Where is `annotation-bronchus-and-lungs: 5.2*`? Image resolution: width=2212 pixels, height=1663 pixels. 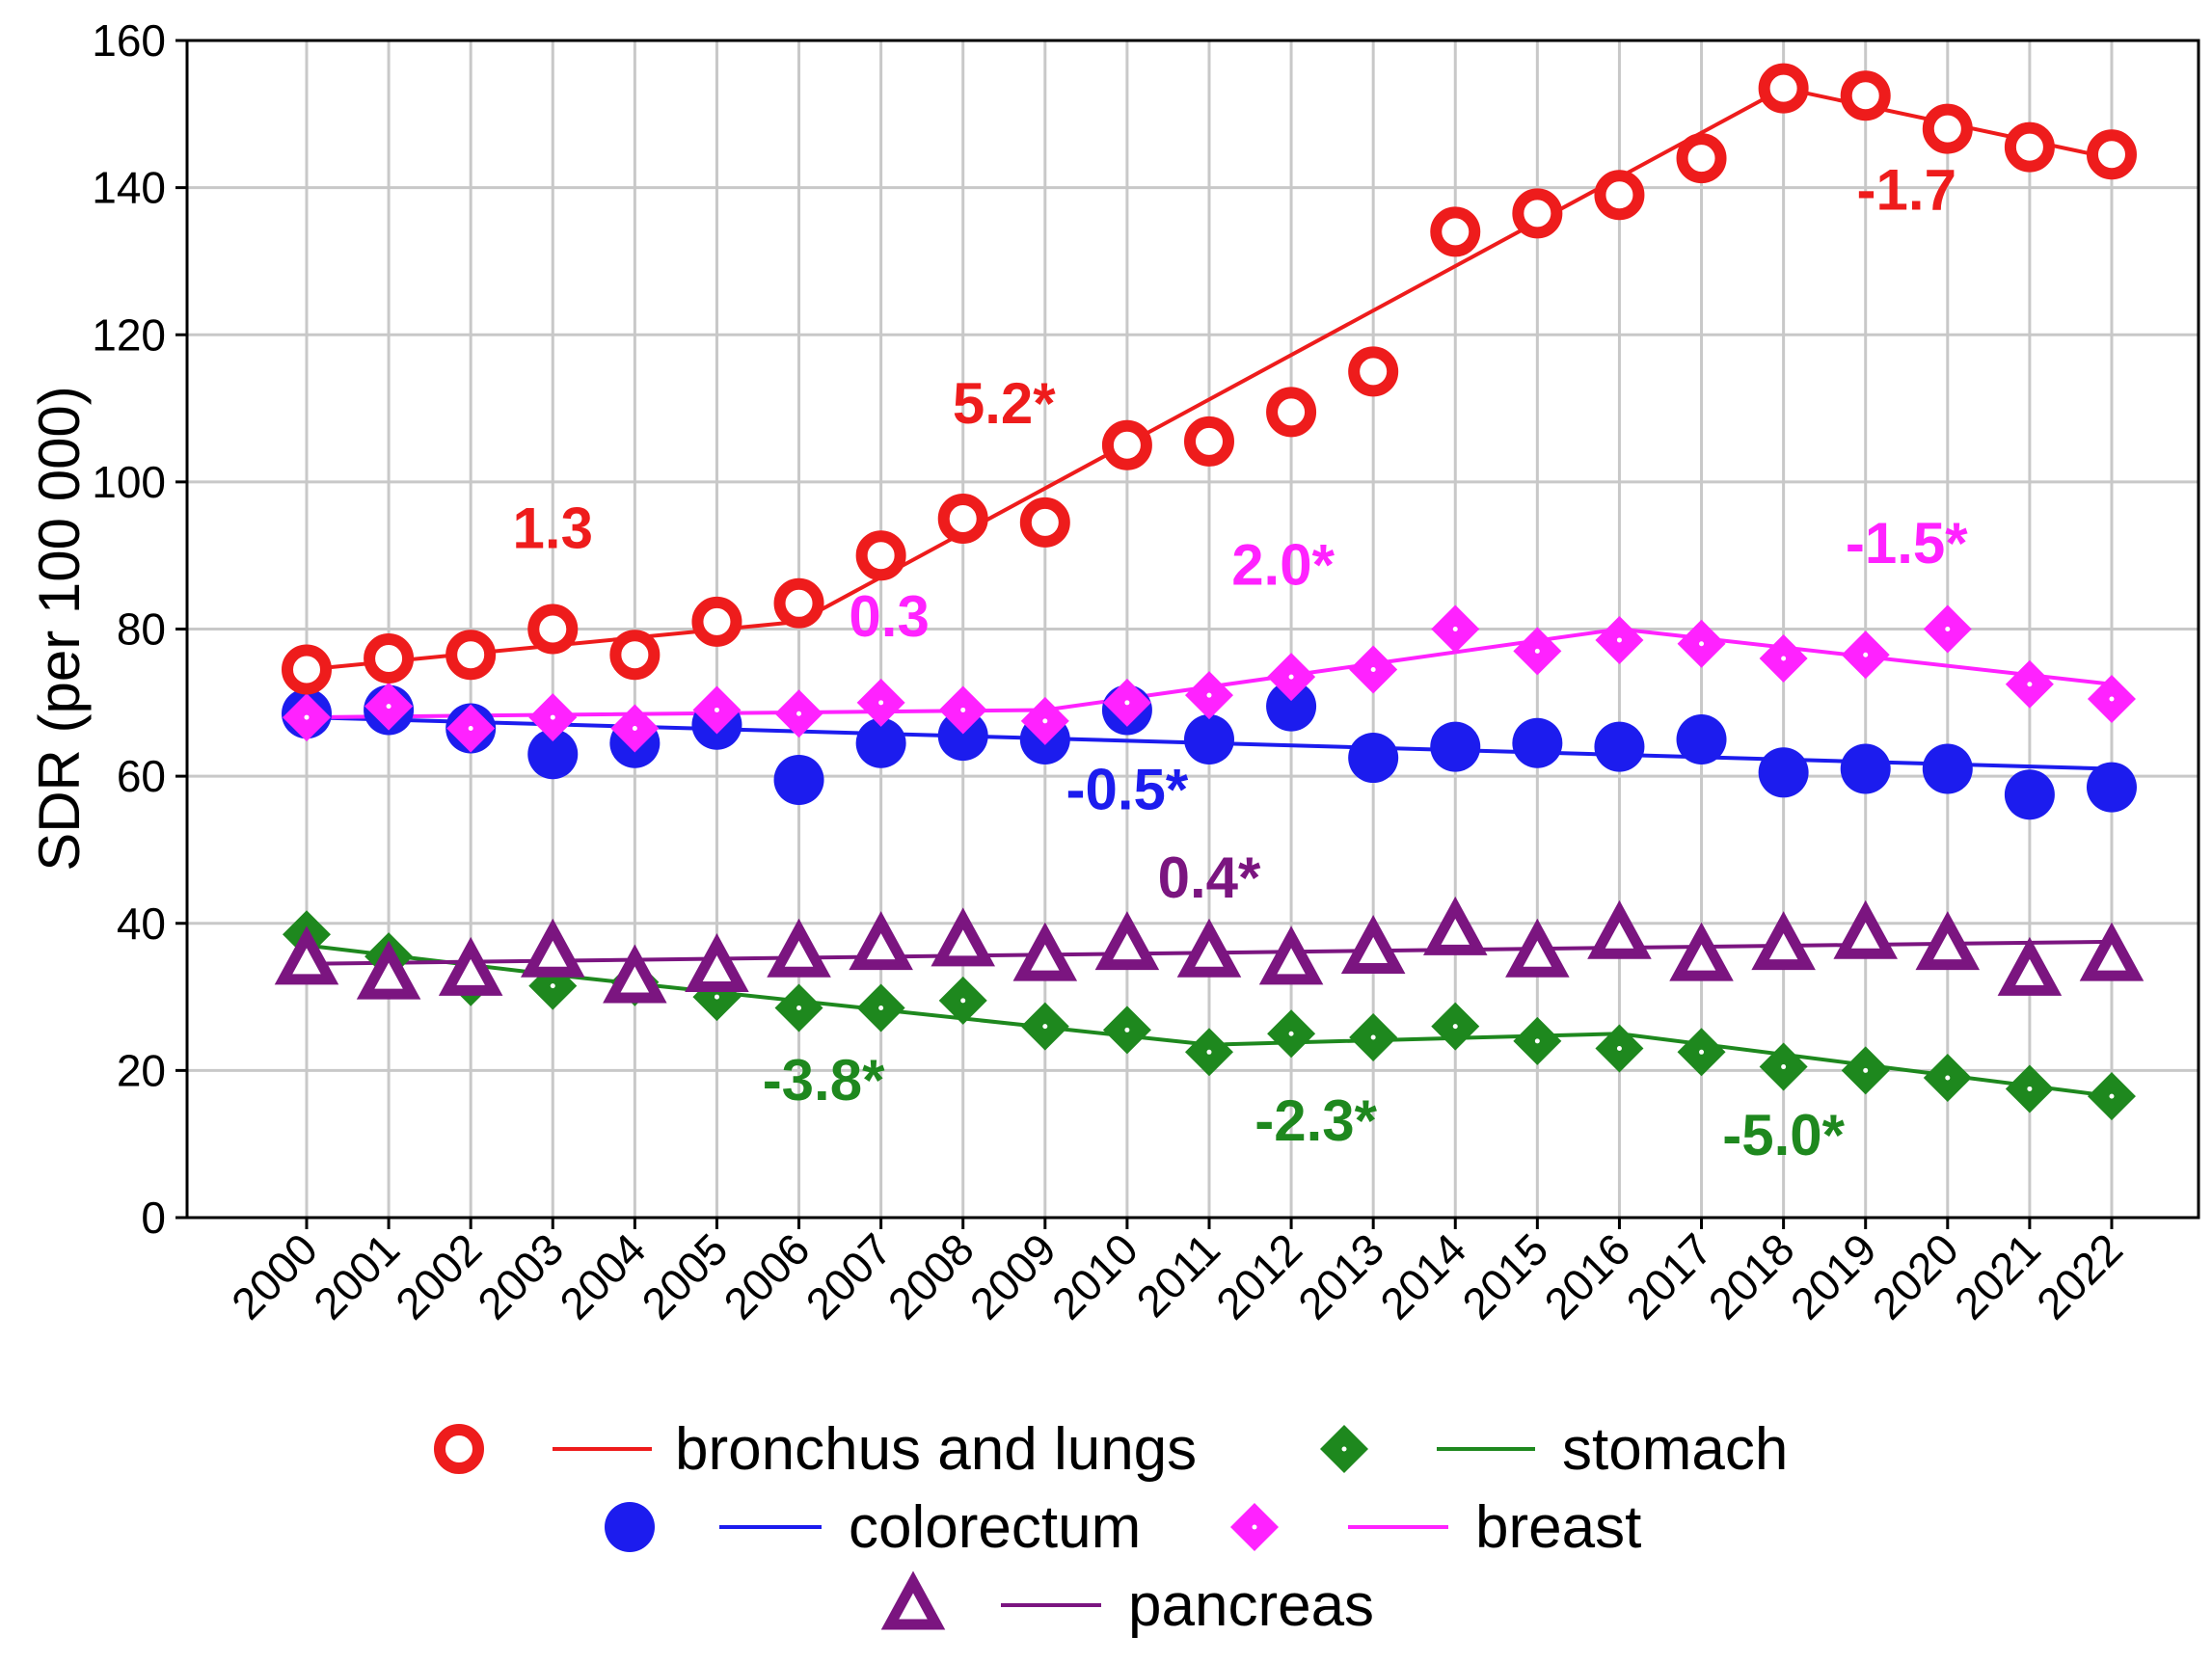
annotation-bronchus-and-lungs: 5.2* is located at coordinates (1004, 403).